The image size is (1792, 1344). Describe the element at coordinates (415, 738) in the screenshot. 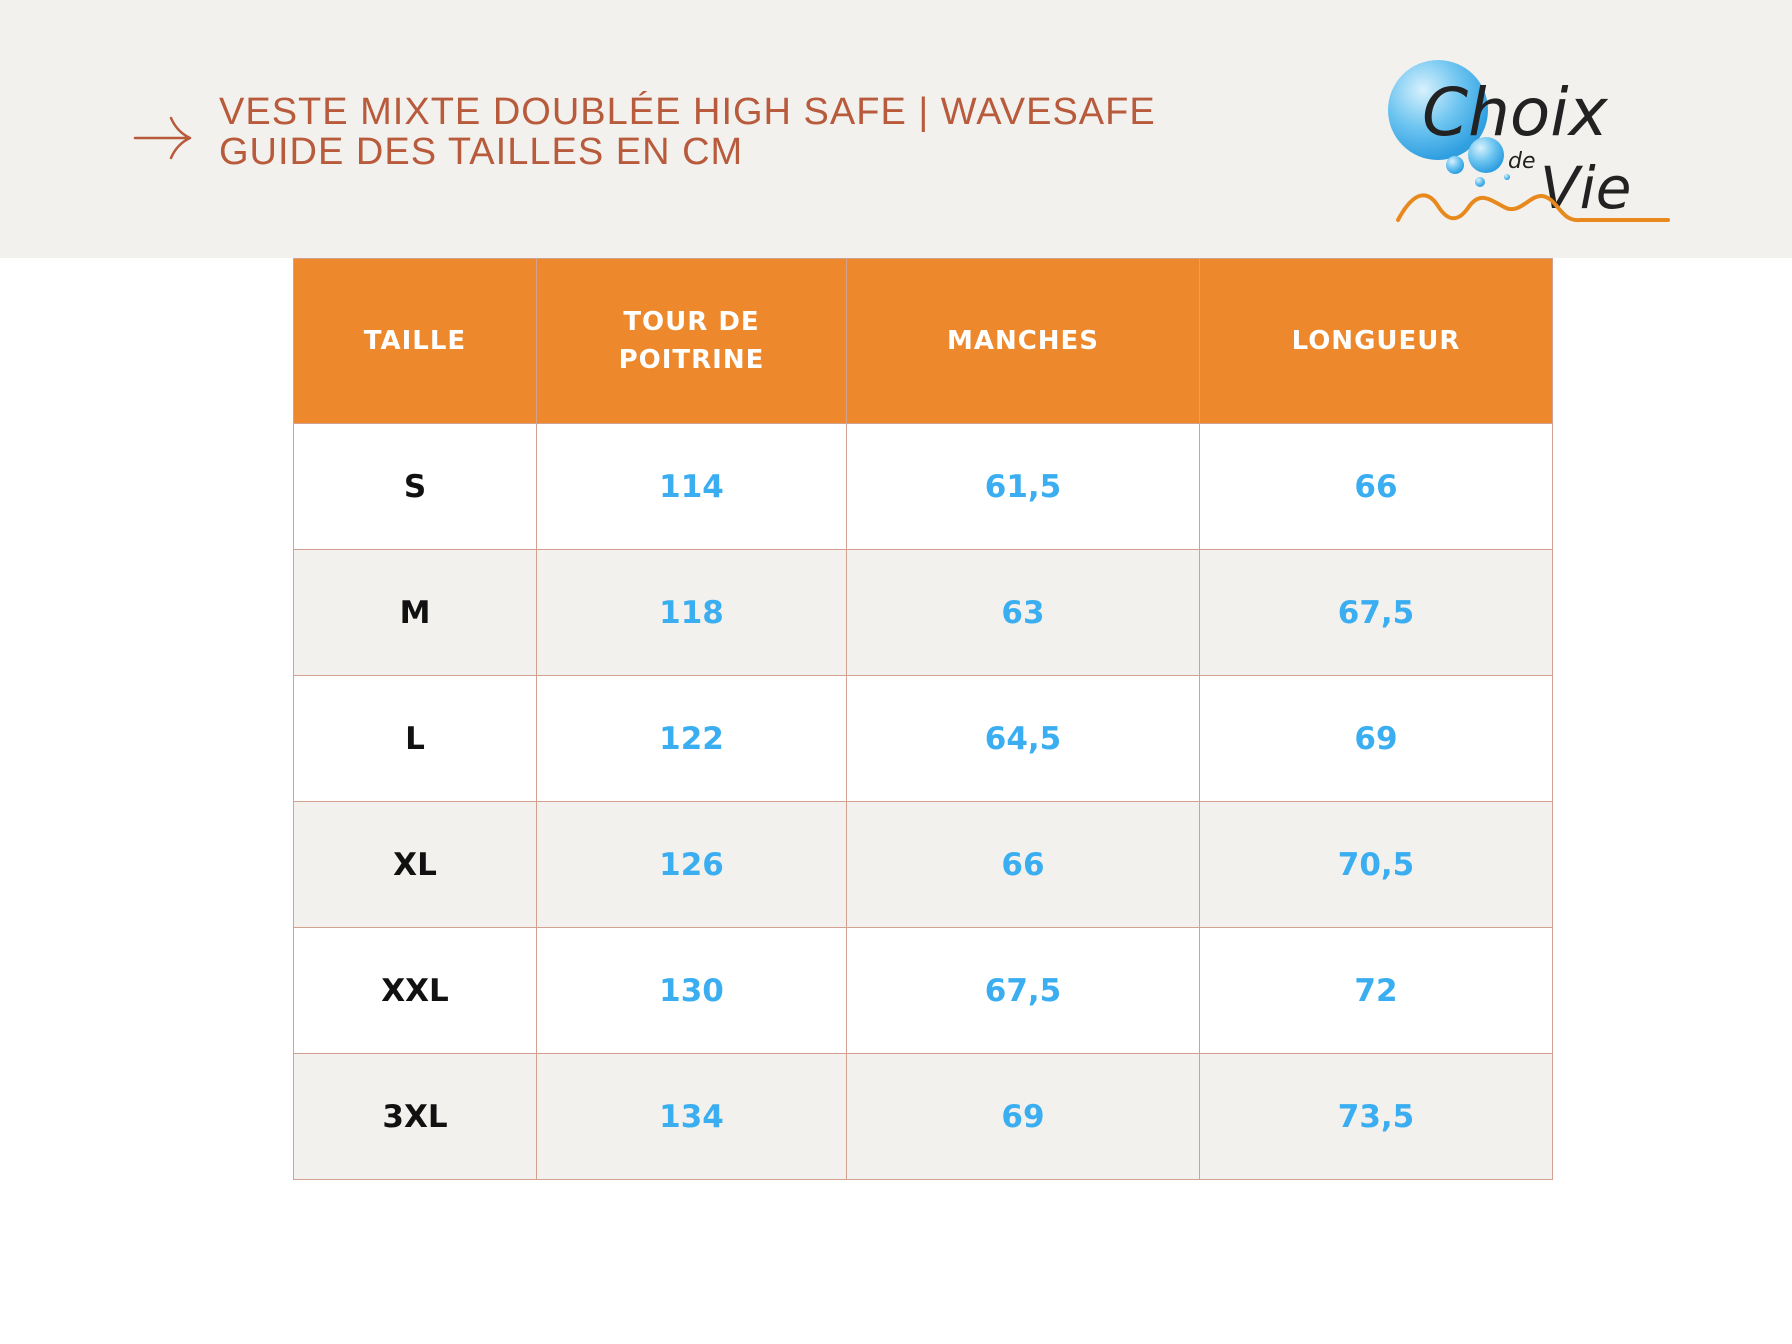

I see `size-cell: L` at that location.